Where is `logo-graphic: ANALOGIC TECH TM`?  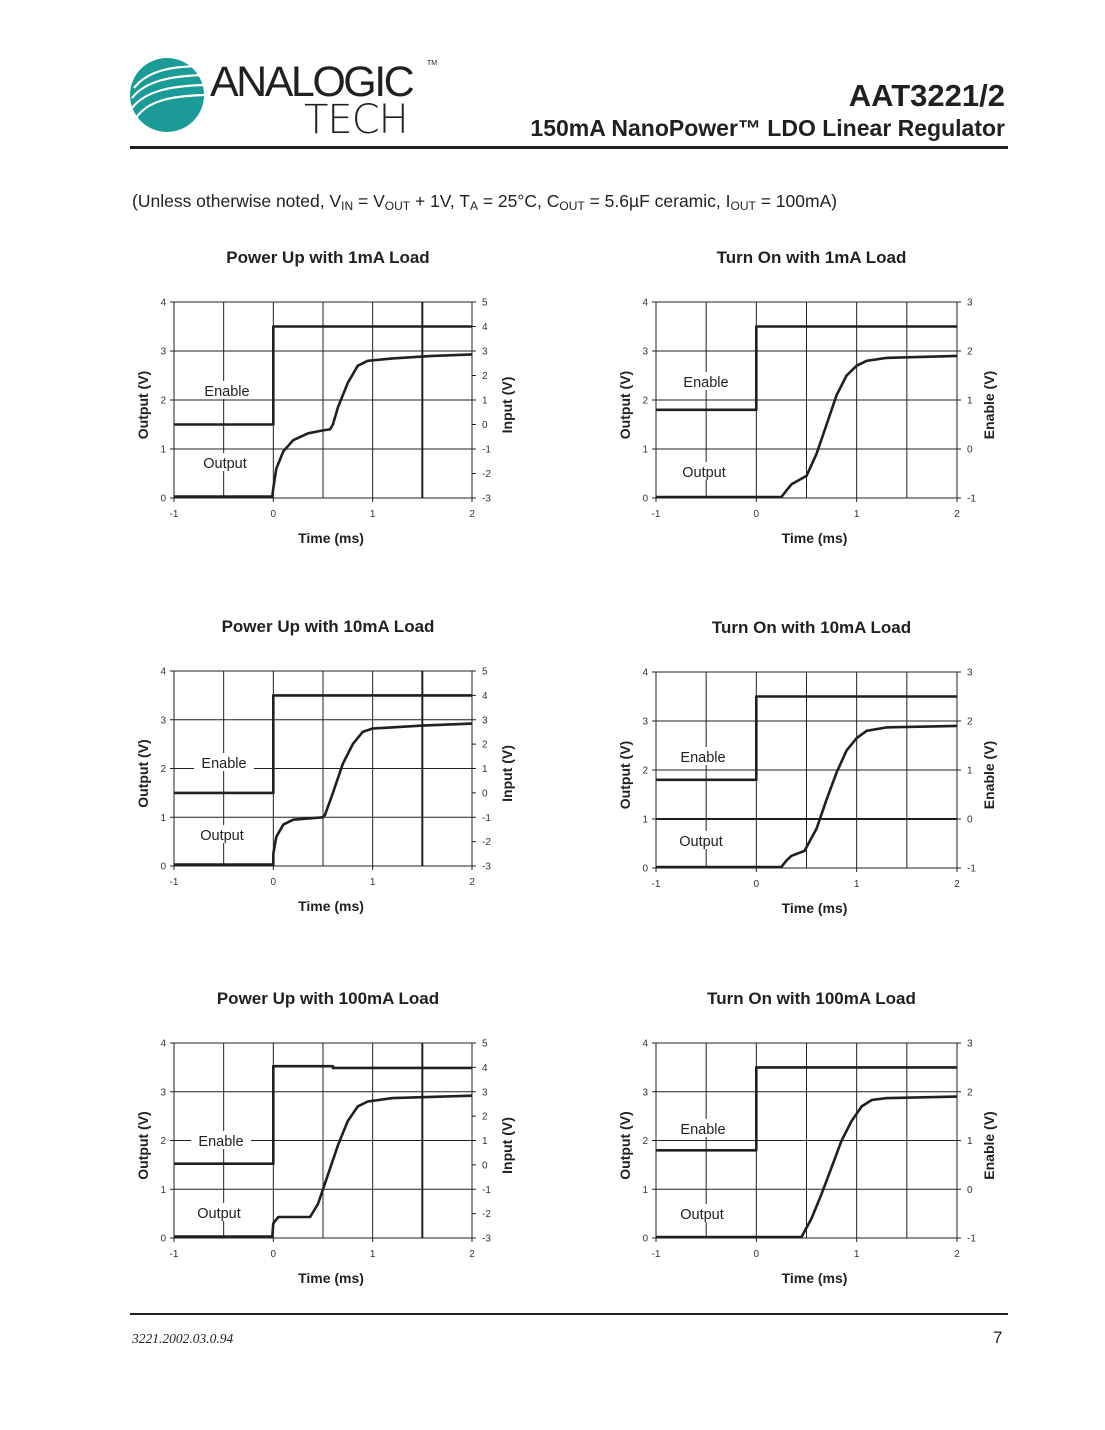
logo-graphic: ANALOGIC TECH TM is located at coordinates (283, 100).